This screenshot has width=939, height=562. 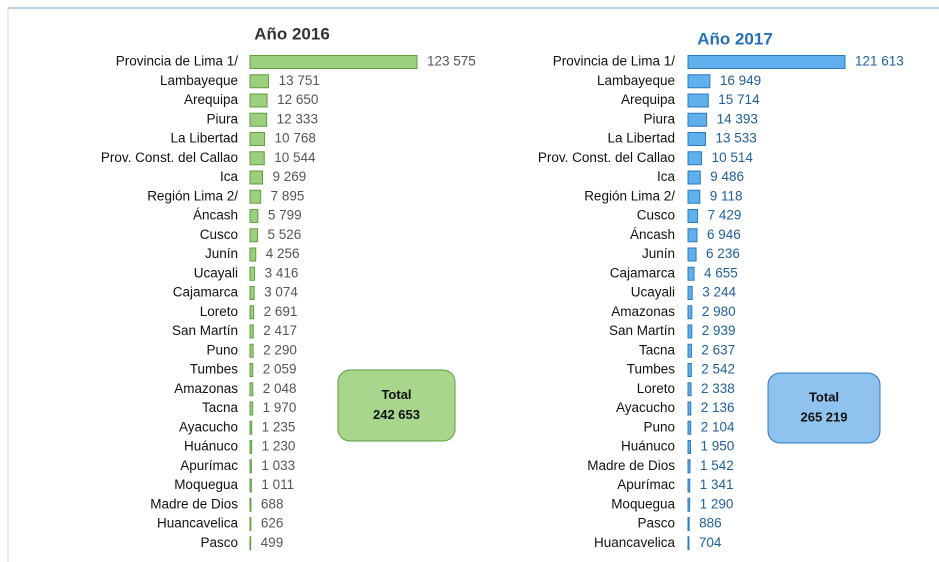 I want to click on value-label: 1 950, so click(x=718, y=446).